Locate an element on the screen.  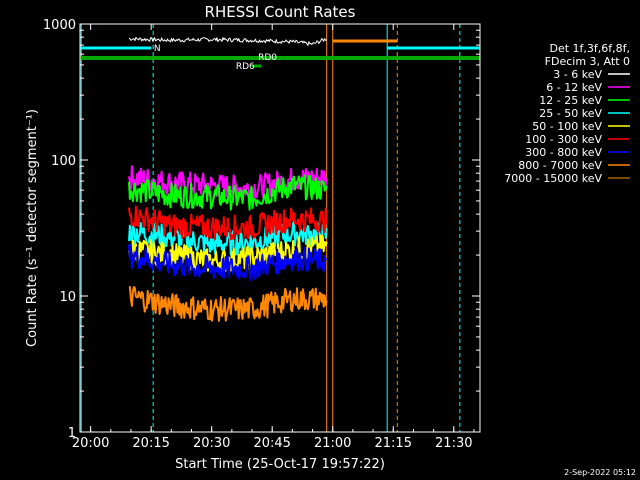
legend-entry: 100 - 300 keV is located at coordinates (563, 139).